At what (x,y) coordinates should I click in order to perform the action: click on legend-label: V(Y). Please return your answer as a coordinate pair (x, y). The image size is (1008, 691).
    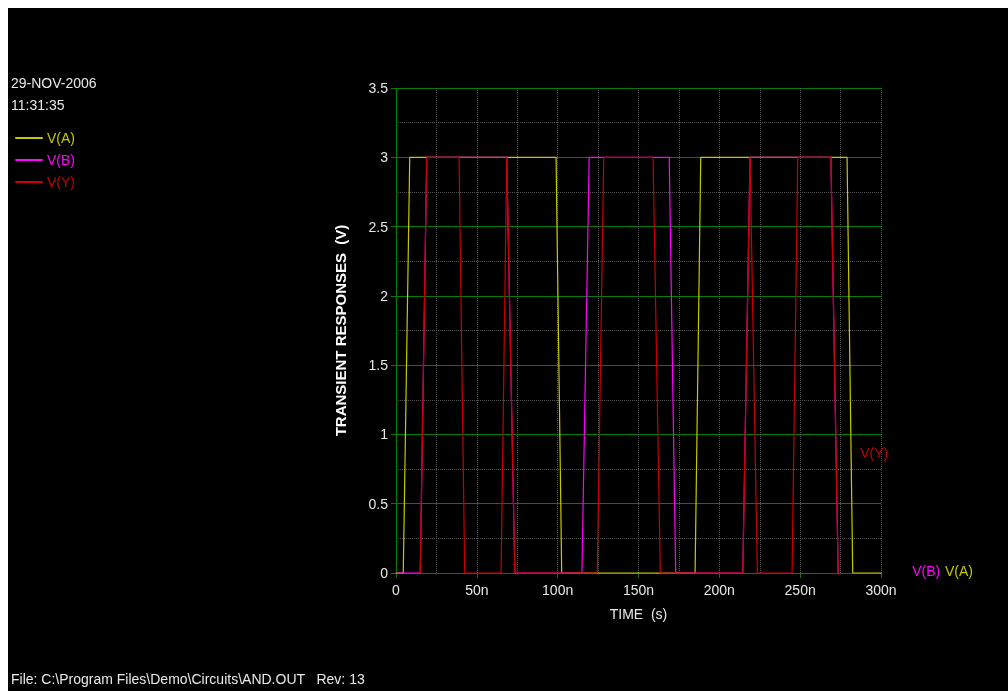
    Looking at the image, I should click on (61, 182).